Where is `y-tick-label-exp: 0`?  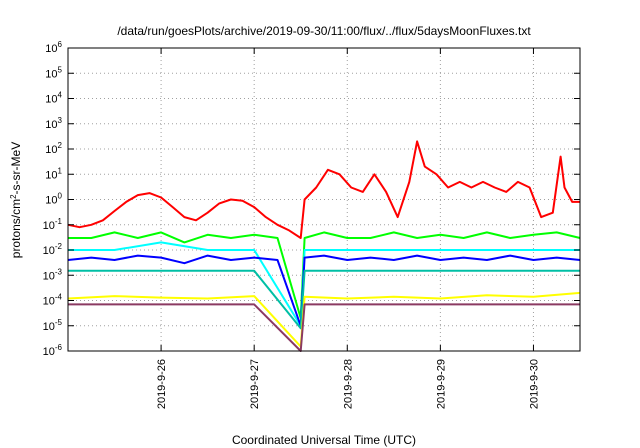
y-tick-label-exp: 0 is located at coordinates (60, 196).